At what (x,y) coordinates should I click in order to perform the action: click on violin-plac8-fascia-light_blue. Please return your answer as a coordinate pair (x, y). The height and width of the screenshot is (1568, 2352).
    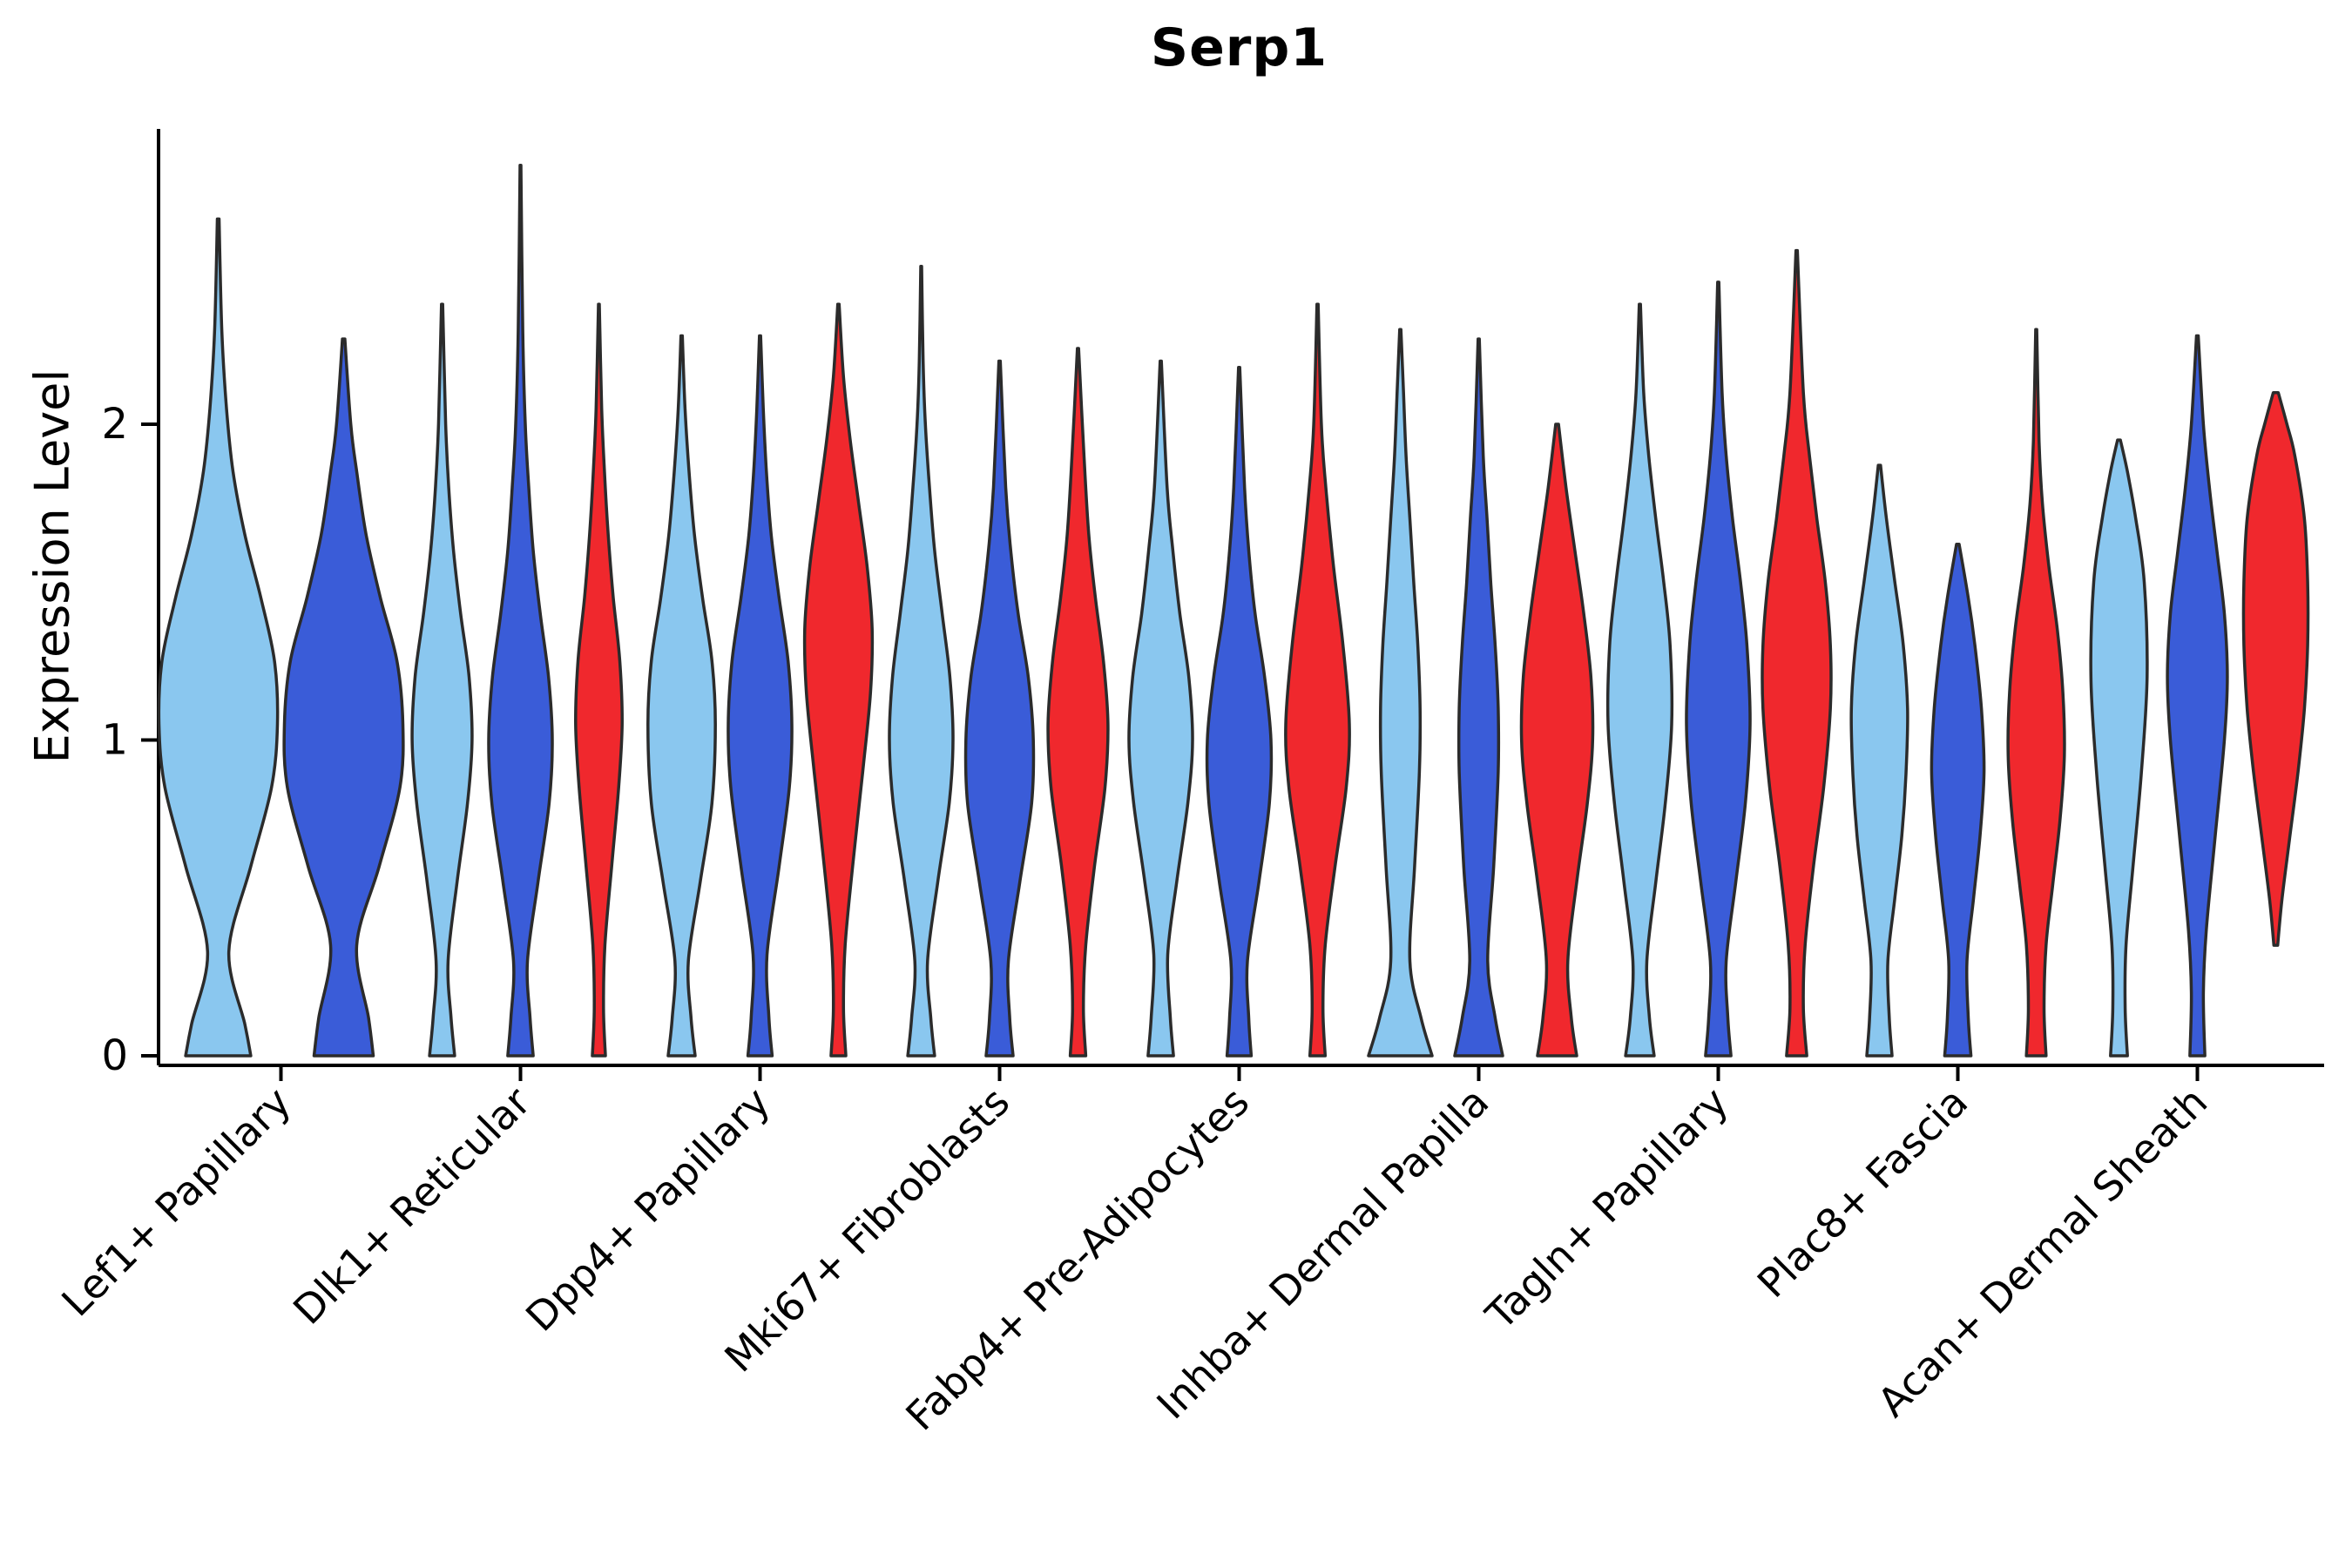
    Looking at the image, I should click on (1879, 761).